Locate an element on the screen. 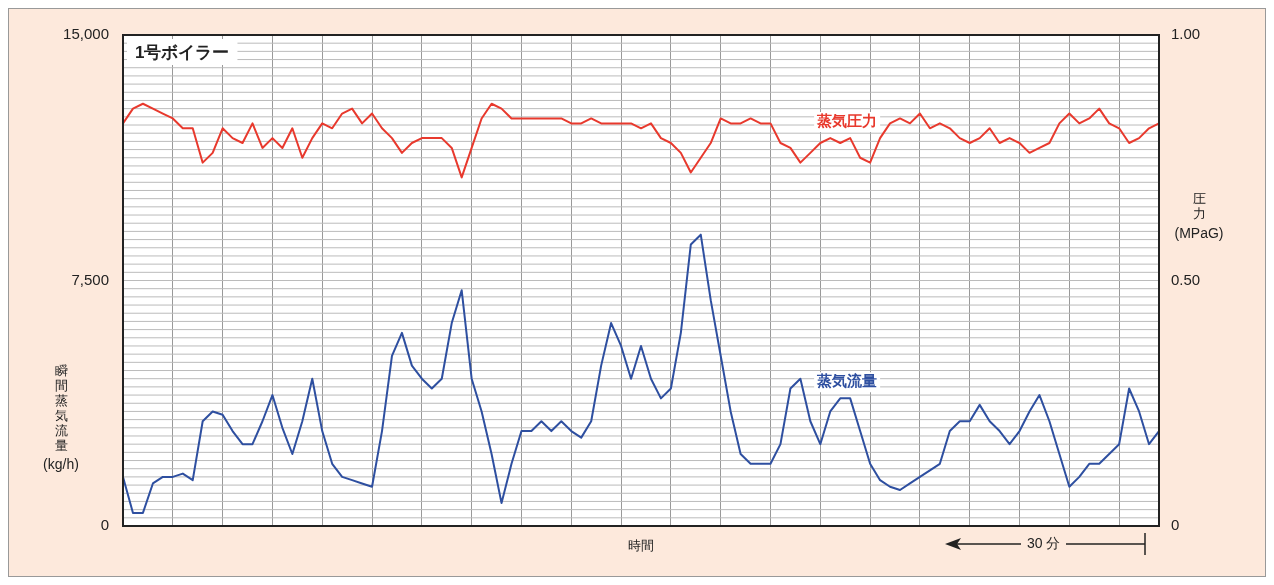  y-tick-label: 0 is located at coordinates (104, 525).